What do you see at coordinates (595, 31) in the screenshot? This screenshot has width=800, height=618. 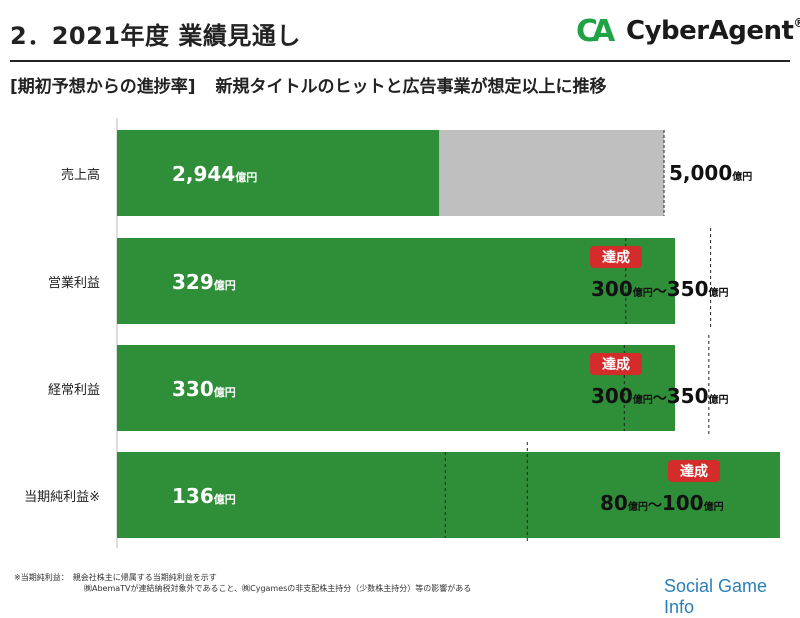 I see `ca-logo-mark-icon: CA` at bounding box center [595, 31].